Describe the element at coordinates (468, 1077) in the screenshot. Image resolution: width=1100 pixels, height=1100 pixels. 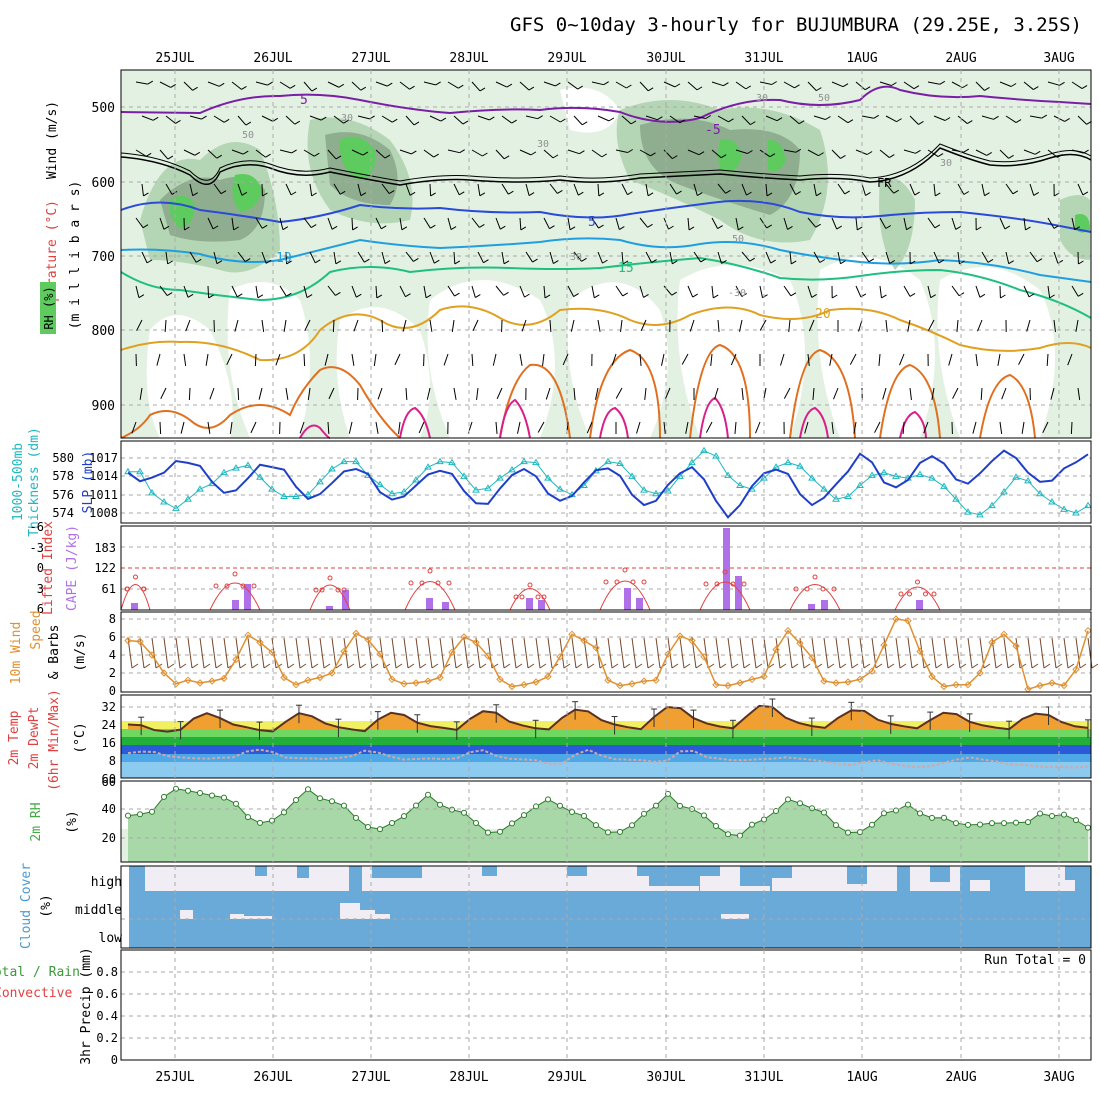
I see `bottom-date-label: 28JUL` at that location.